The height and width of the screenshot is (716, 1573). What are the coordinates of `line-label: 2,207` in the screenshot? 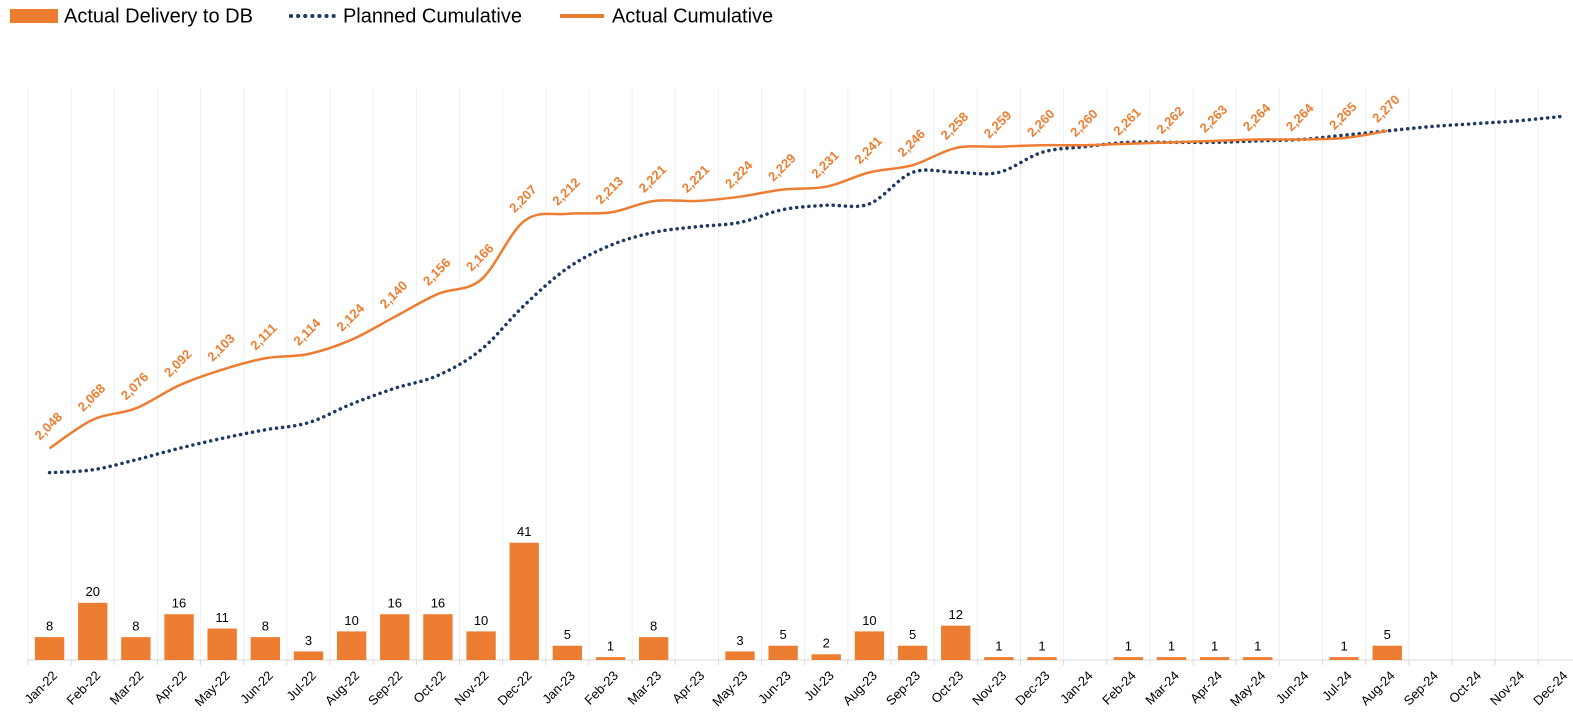 It's located at (523, 199).